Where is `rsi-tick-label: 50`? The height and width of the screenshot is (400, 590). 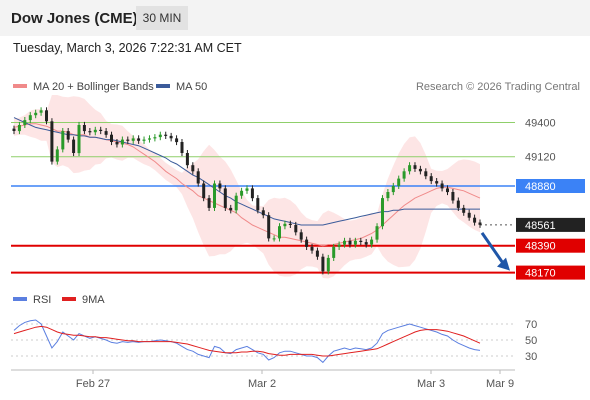 rsi-tick-label: 50 is located at coordinates (531, 341).